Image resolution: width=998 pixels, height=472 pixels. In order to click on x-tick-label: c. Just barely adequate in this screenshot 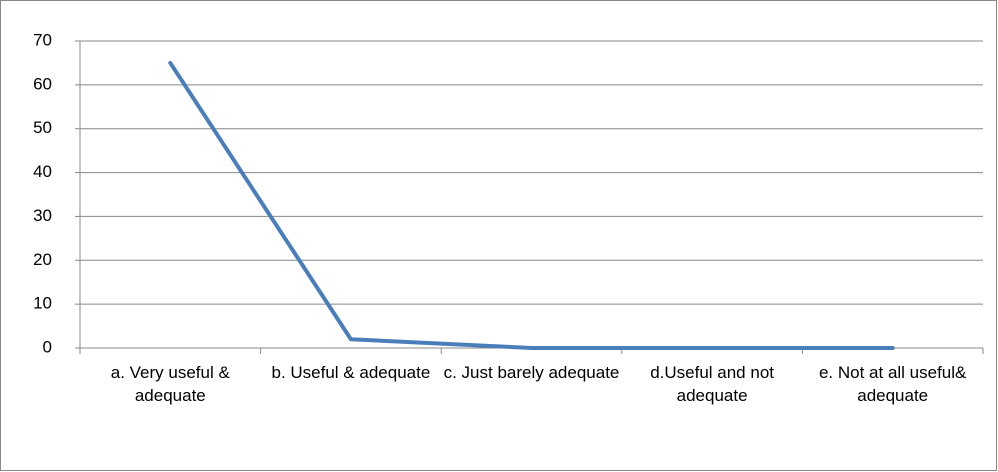, I will do `click(531, 372)`.